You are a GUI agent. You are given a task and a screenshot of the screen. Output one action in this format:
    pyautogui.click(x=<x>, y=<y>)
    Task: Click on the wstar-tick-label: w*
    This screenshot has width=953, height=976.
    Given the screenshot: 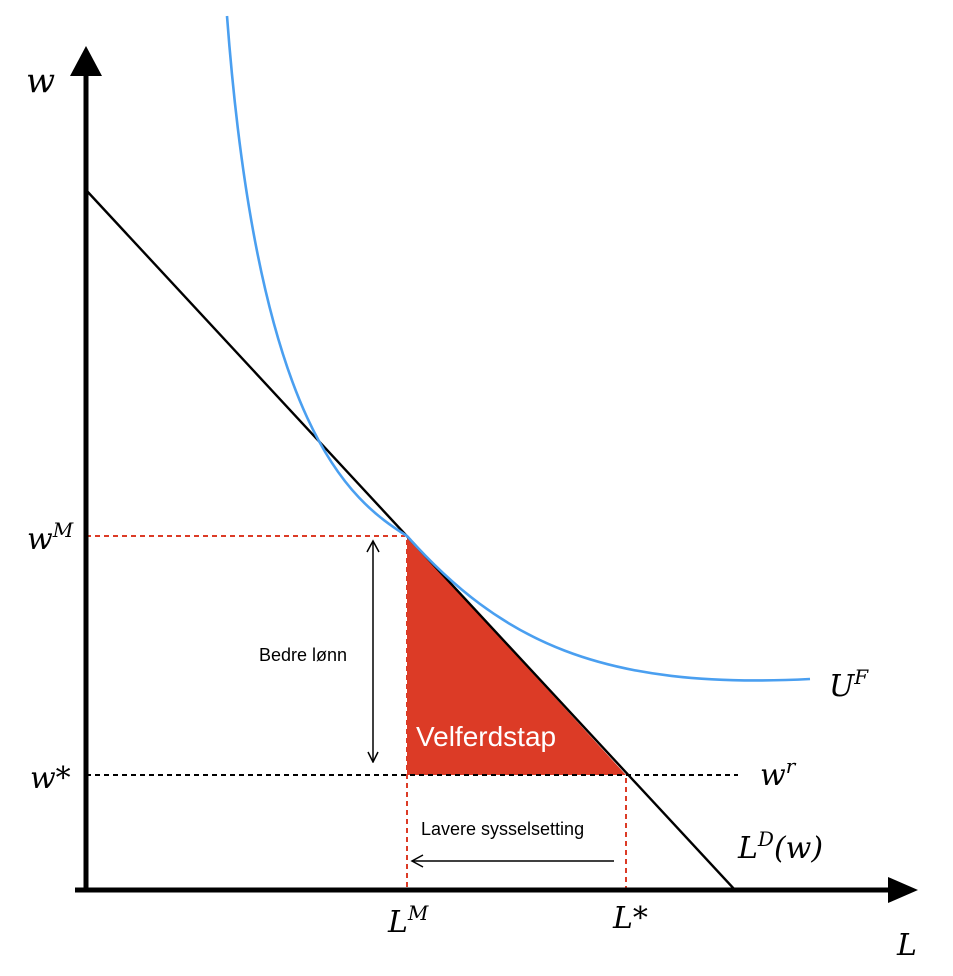 What is the action you would take?
    pyautogui.click(x=50, y=778)
    